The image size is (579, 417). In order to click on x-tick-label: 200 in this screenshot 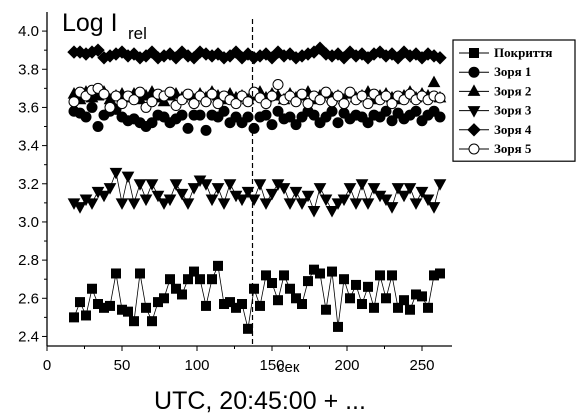, I will do `click(346, 365)`.